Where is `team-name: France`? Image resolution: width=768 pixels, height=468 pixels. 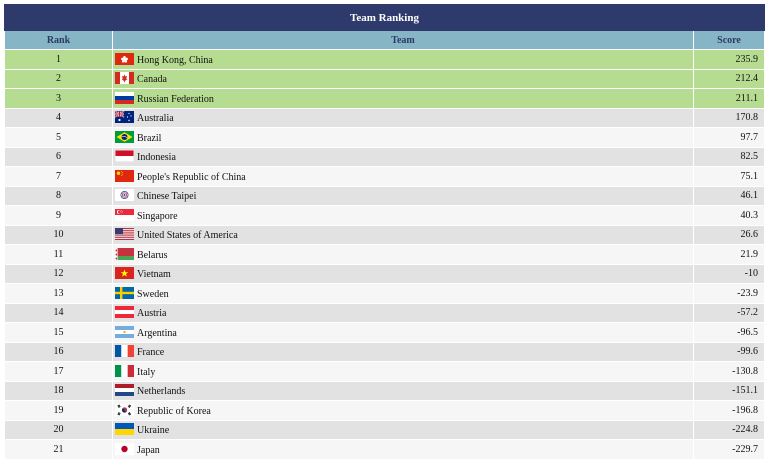
team-name: France is located at coordinates (151, 353).